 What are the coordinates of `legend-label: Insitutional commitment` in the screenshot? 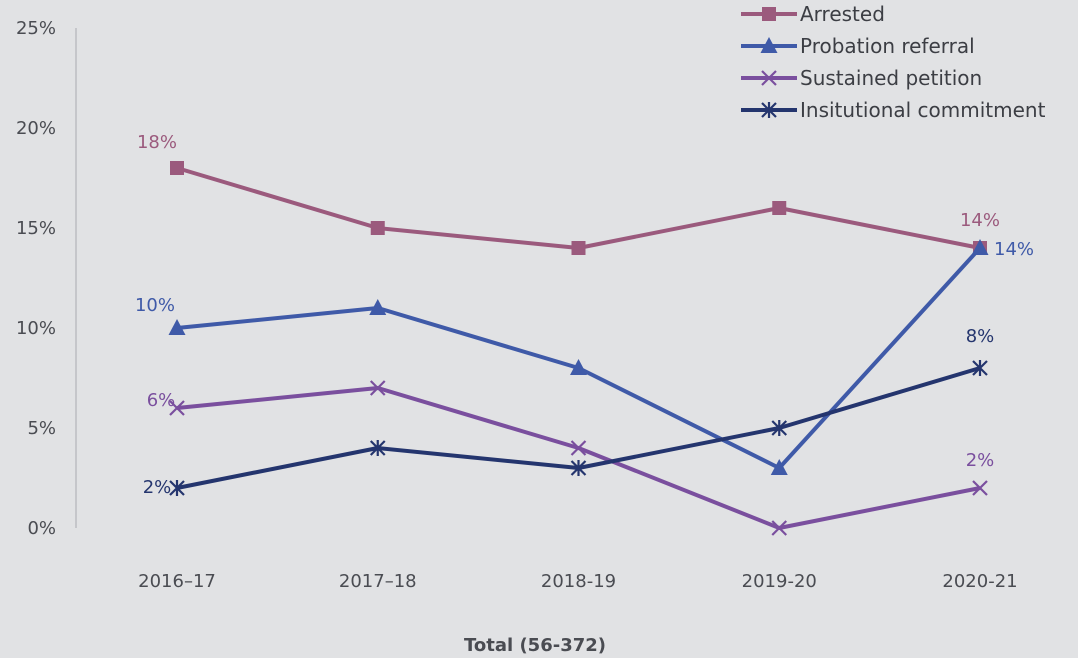 It's located at (923, 110).